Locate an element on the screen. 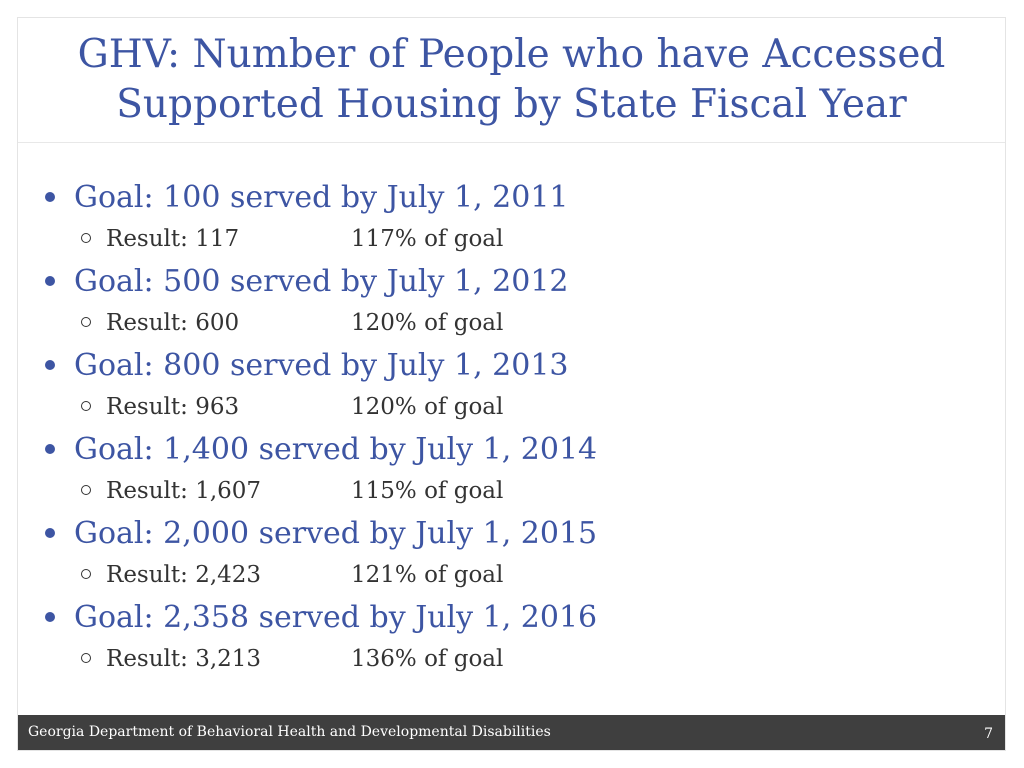 This screenshot has width=1024, height=768. percent-text: 117% of goal is located at coordinates (427, 239).